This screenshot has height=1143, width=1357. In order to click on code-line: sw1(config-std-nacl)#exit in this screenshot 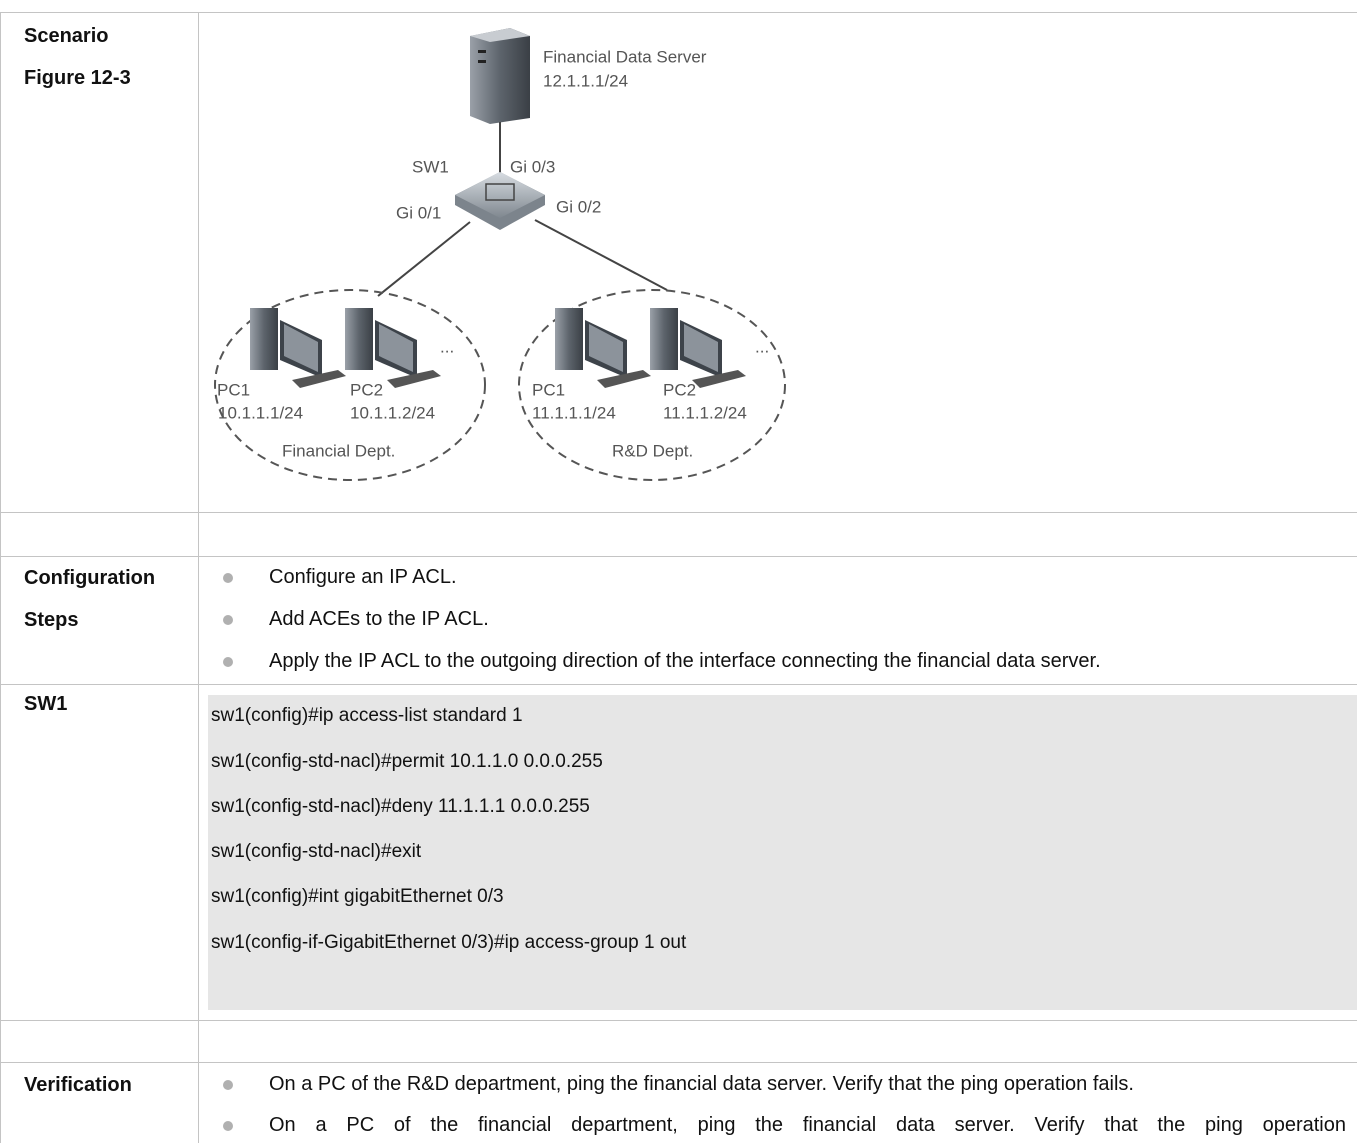, I will do `click(316, 851)`.